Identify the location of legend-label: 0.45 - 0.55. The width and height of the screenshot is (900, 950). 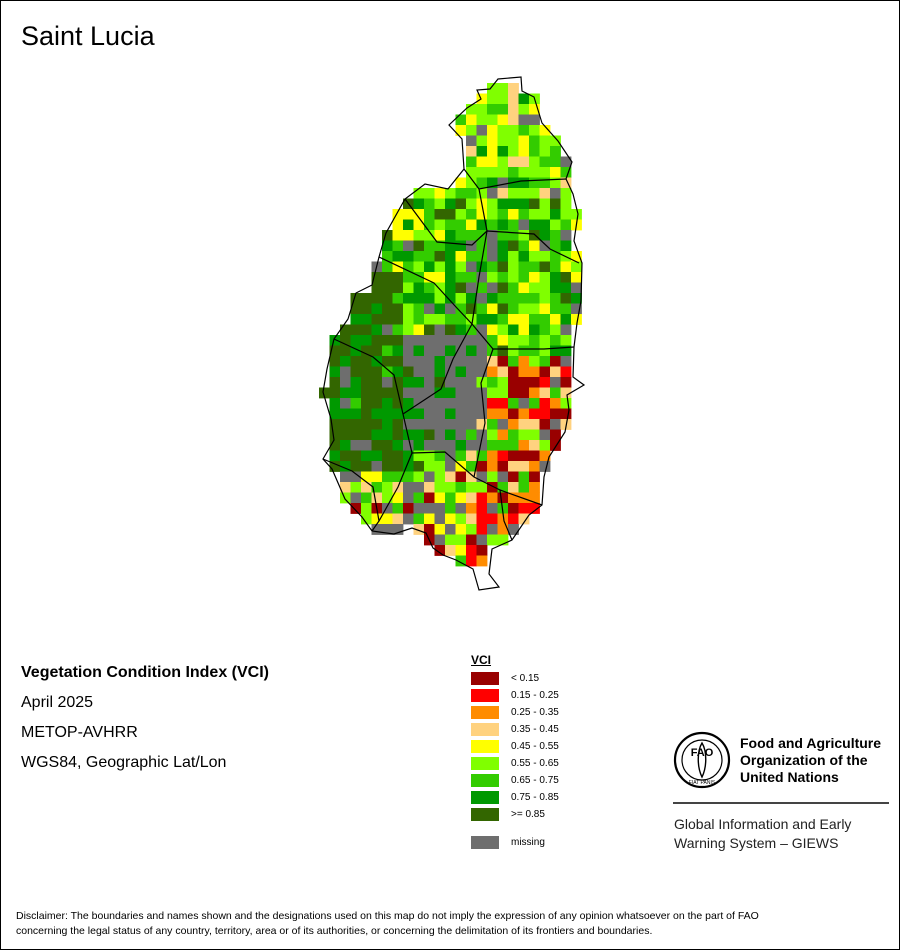
(535, 746).